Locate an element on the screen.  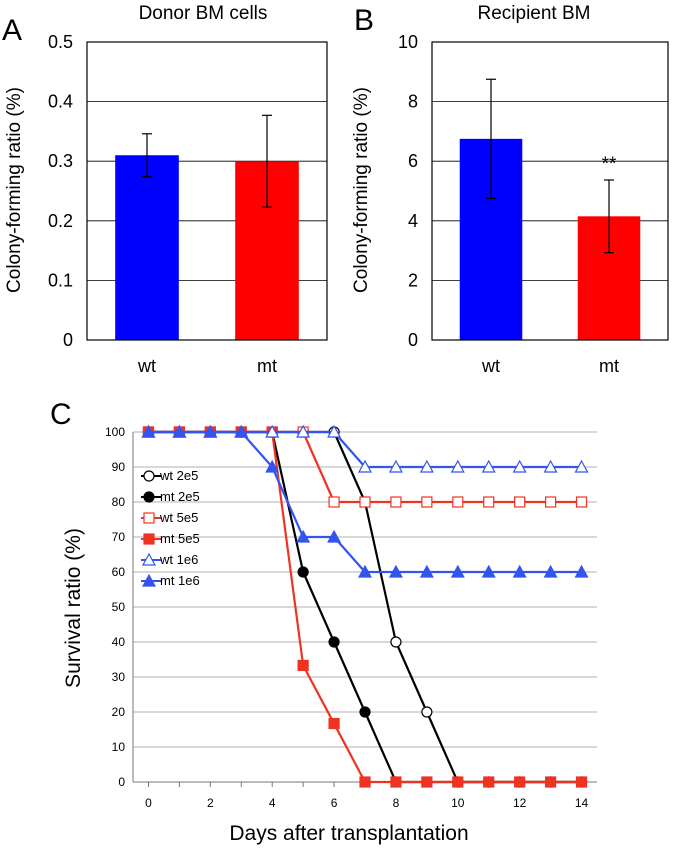
panelA-category-label-mt: mt is located at coordinates (267, 366).